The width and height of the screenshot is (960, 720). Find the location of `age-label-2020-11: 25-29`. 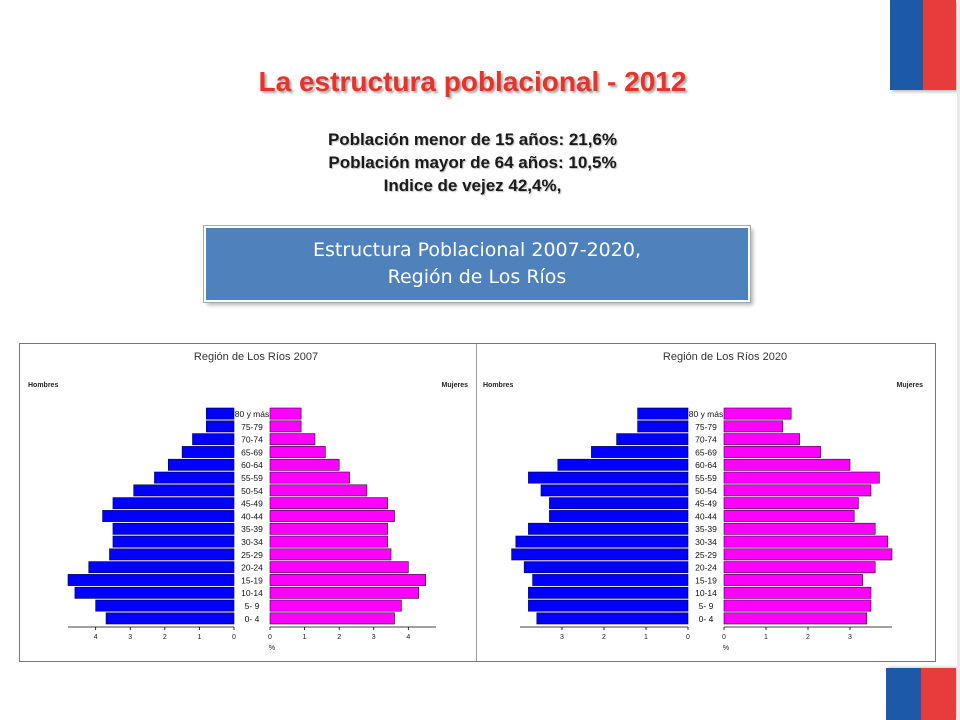

age-label-2020-11: 25-29 is located at coordinates (706, 555).